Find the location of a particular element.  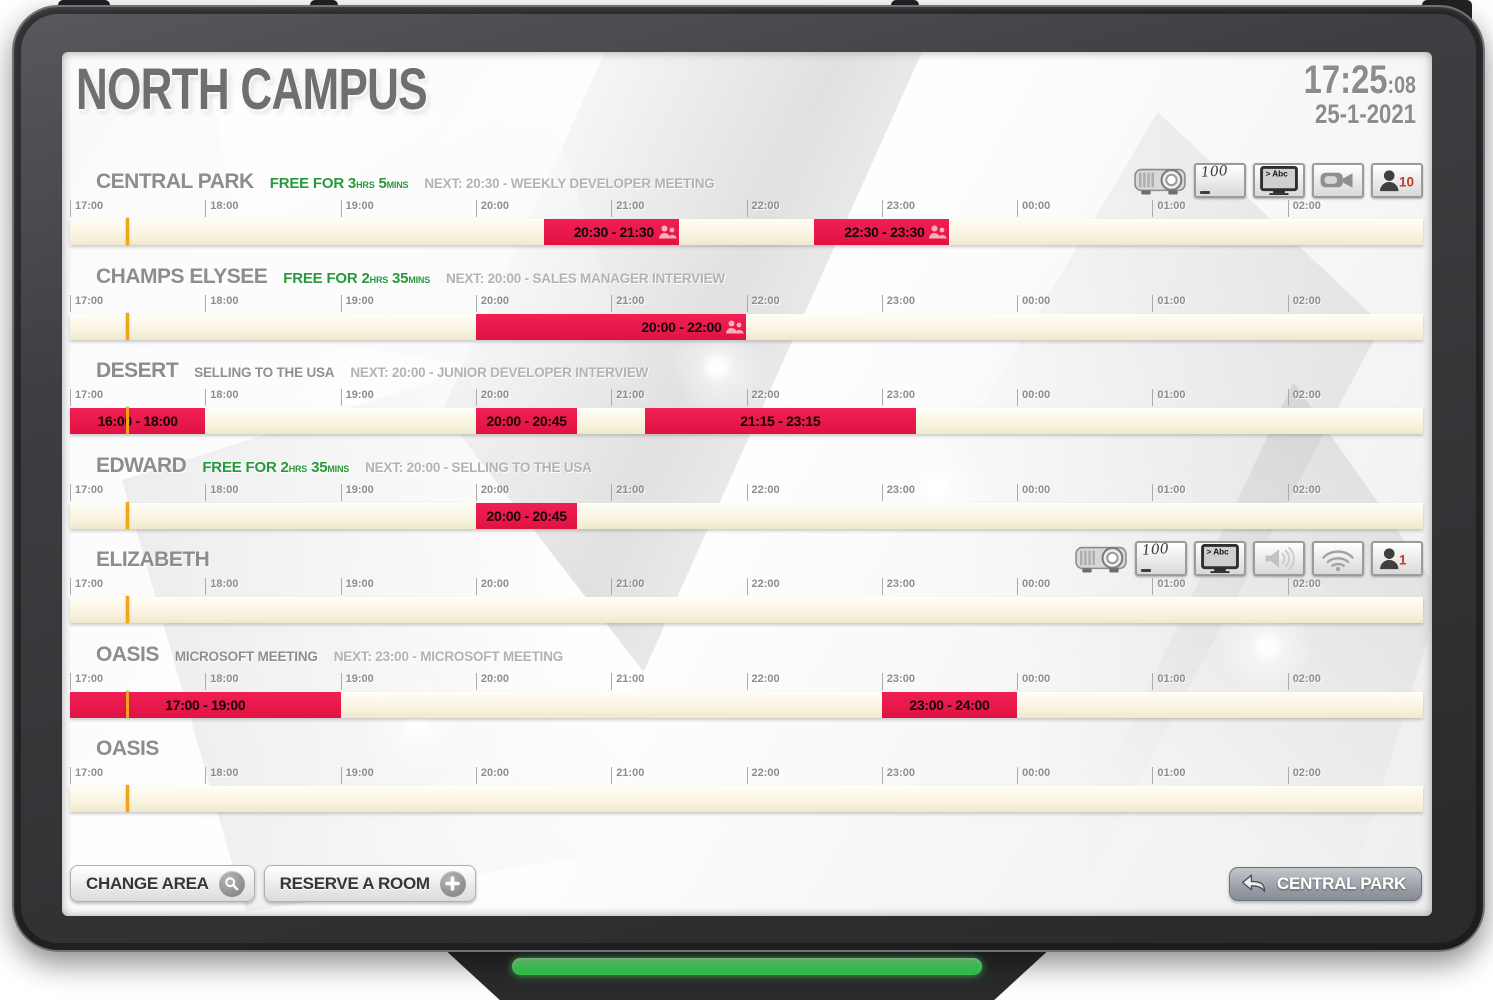

booking-block: 16:00 - 18:00 is located at coordinates (138, 421).